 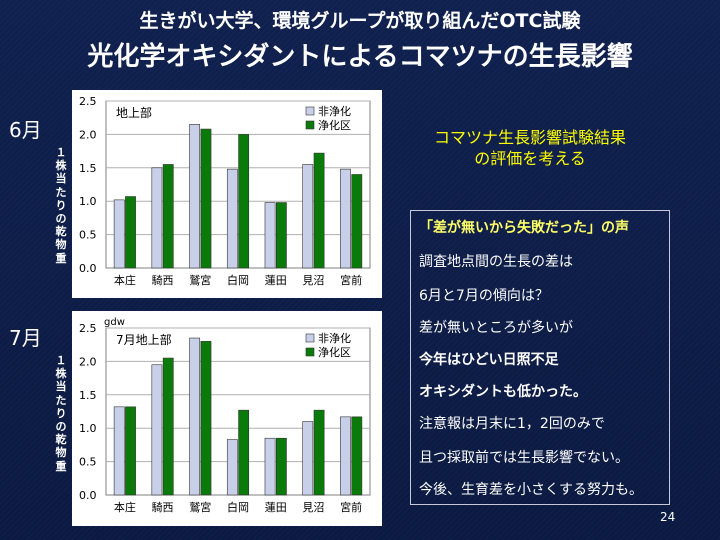 I want to click on evaluation-heading-line1: コマツナ生長影響試験結果, so click(x=529, y=137).